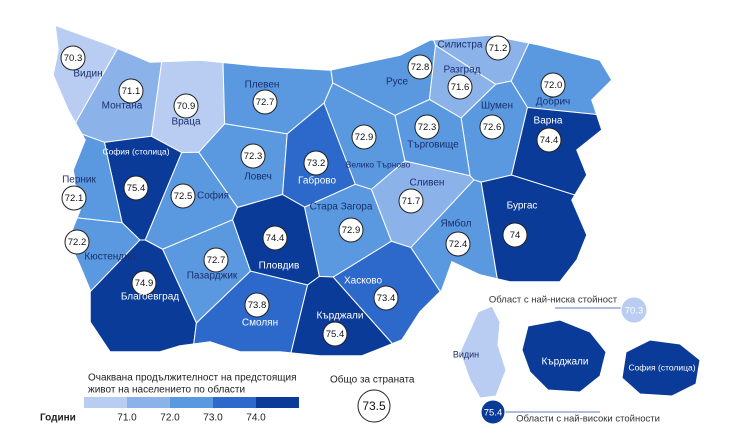 This screenshot has height=424, width=754. Describe the element at coordinates (466, 354) in the screenshot. I see `inset-region-name: Видин` at that location.